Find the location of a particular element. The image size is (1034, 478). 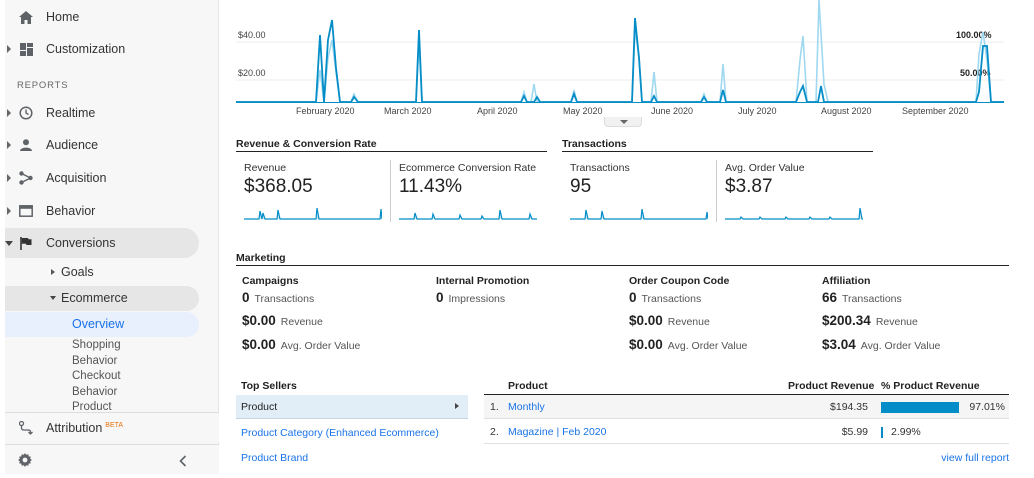

sidebar-item-attribution: Attribution BETA is located at coordinates (112, 427).